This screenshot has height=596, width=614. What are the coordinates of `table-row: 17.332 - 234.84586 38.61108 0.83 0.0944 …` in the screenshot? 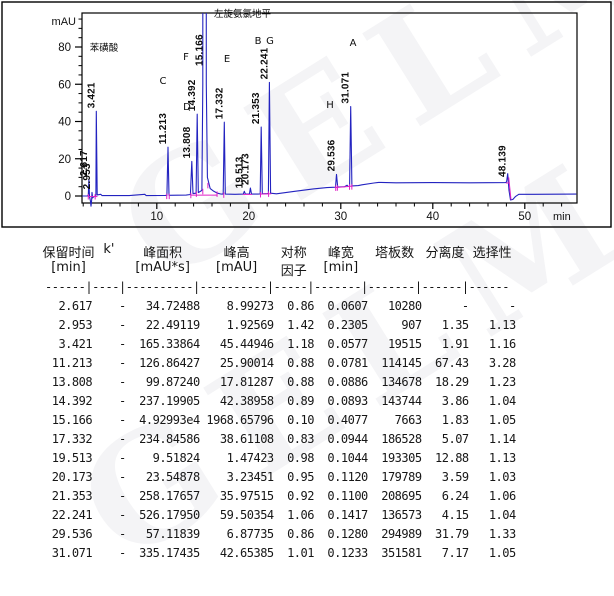 It's located at (280, 439).